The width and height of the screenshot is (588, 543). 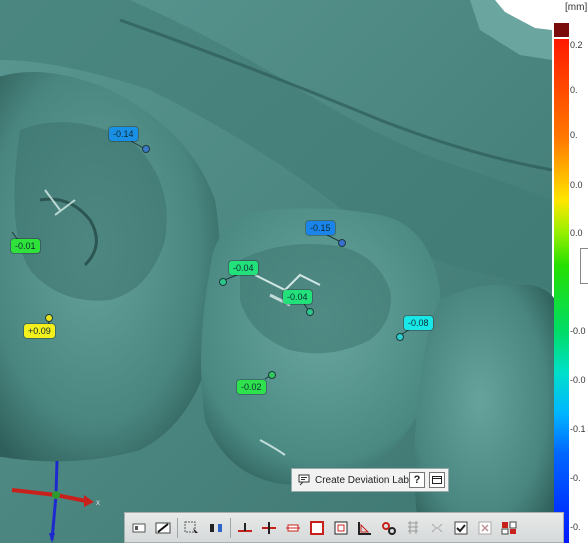 I want to click on deviation-color-scale, so click(x=561, y=291).